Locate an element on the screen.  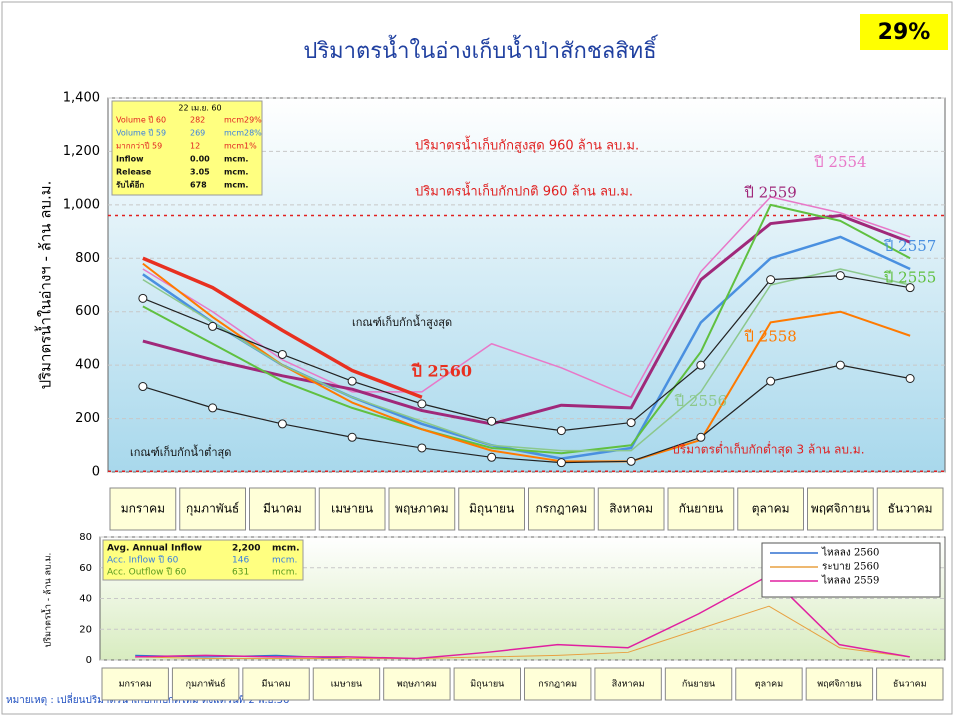
x-tick-label: มีนาคม is located at coordinates (282, 509).